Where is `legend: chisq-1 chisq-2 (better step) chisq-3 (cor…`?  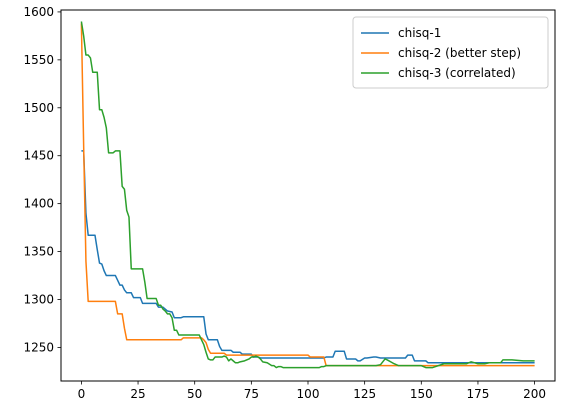 legend: chisq-1 chisq-2 (better step) chisq-3 (cor… is located at coordinates (450, 52).